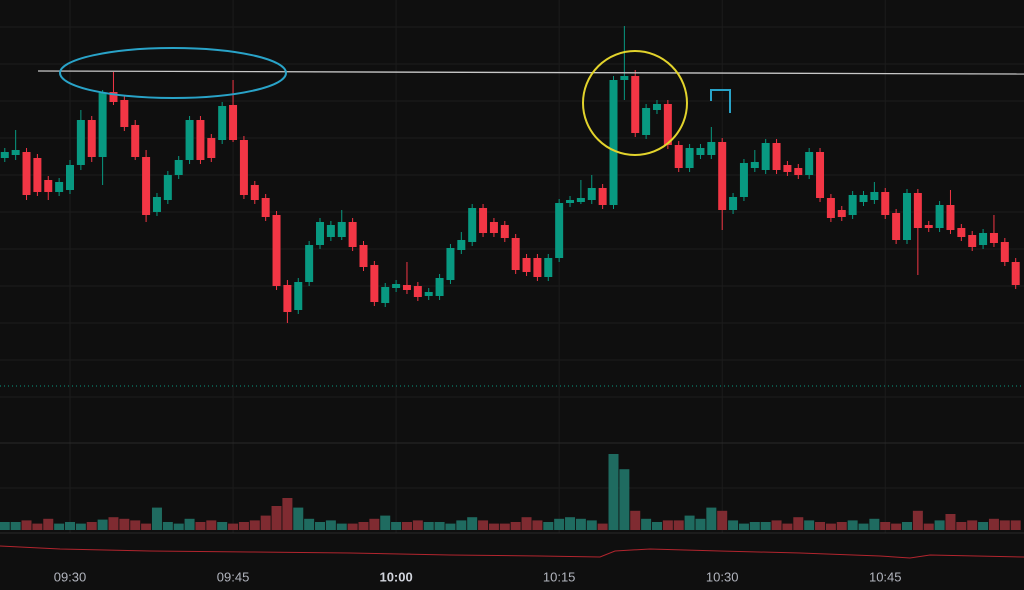  Describe the element at coordinates (720, 101) in the screenshot. I see `bracket-annotation` at that location.